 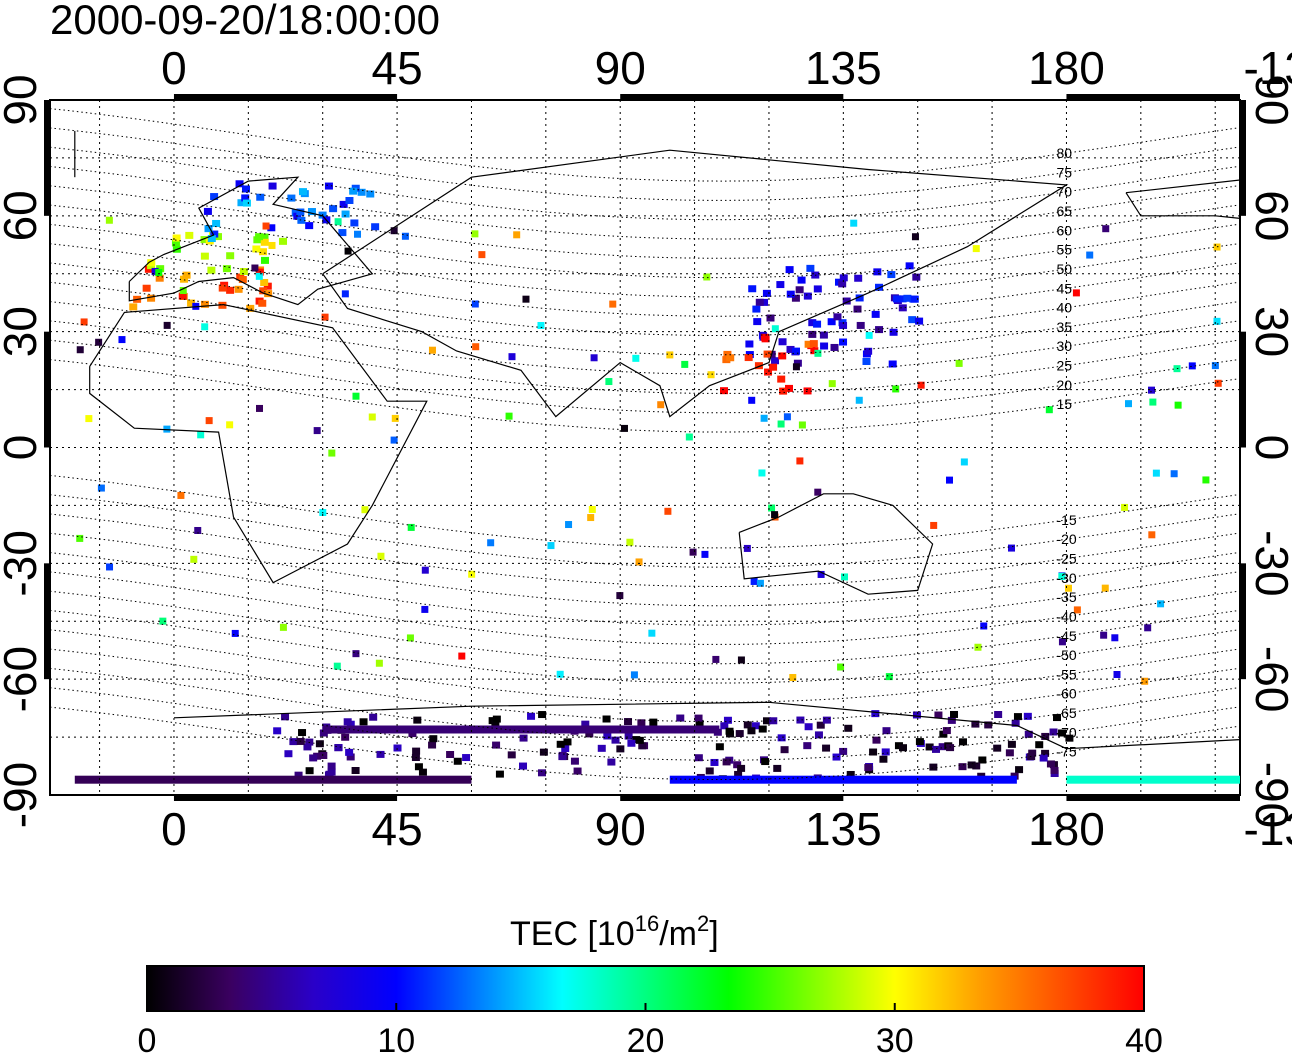 I want to click on left-latitude-tick-label: -60, so click(x=23, y=679).